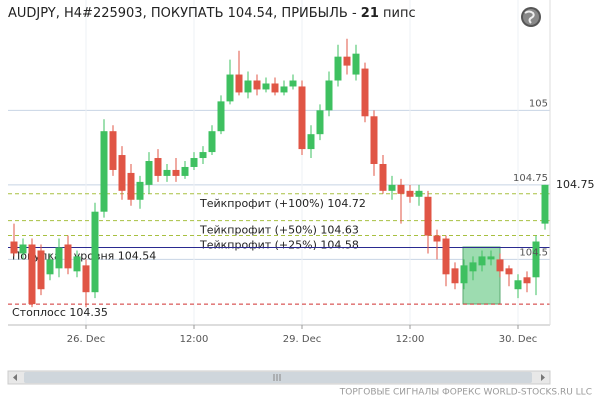 This screenshot has height=400, width=600. Describe the element at coordinates (279, 245) in the screenshot. I see `level-label: Тейкпрофит (+25%) 104.58` at that location.